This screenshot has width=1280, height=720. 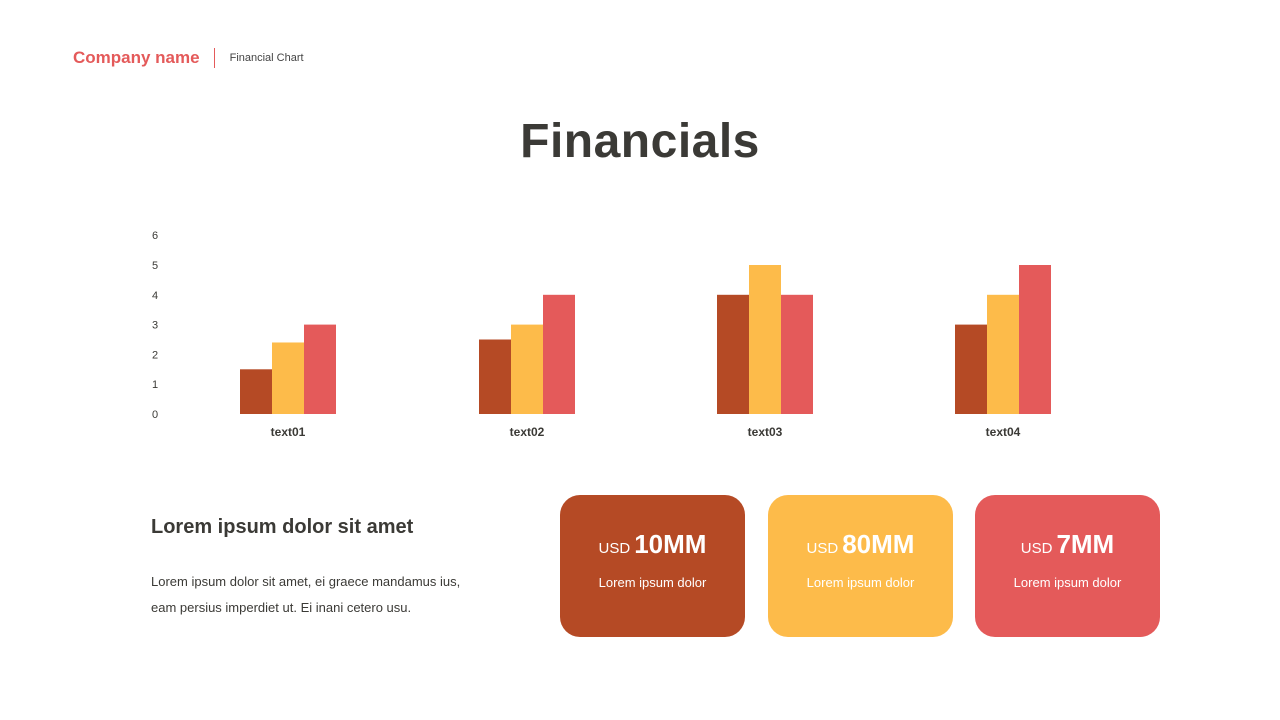 I want to click on kpi-card-3: USD 7MM Lorem ipsum dolor, so click(x=1067, y=566).